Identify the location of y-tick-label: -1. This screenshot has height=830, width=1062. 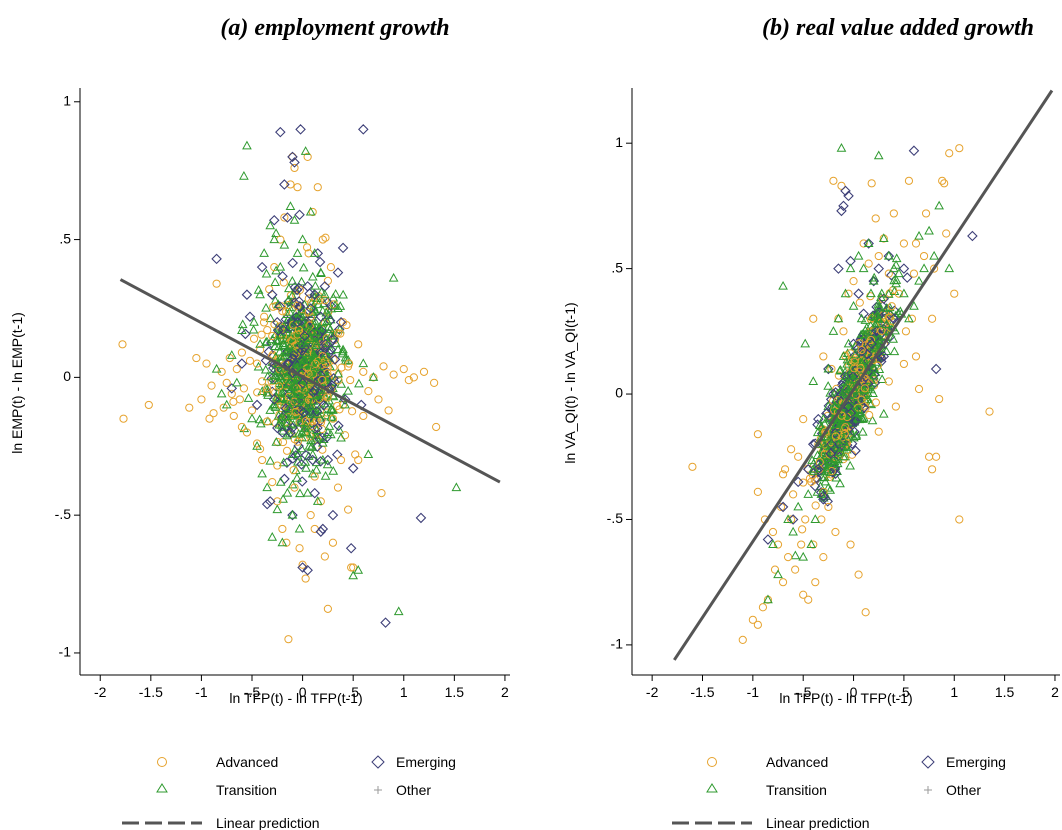
(617, 644).